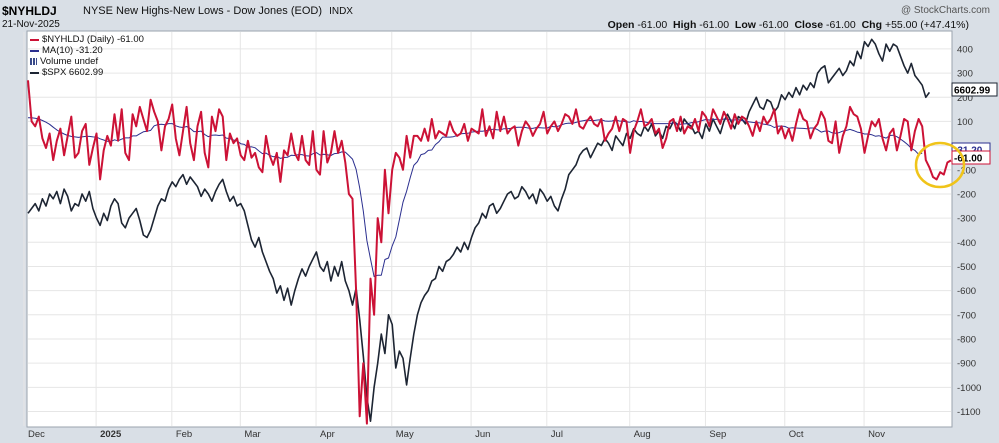 Image resolution: width=999 pixels, height=443 pixels. What do you see at coordinates (773, 25) in the screenshot?
I see `low-value: -61.00` at bounding box center [773, 25].